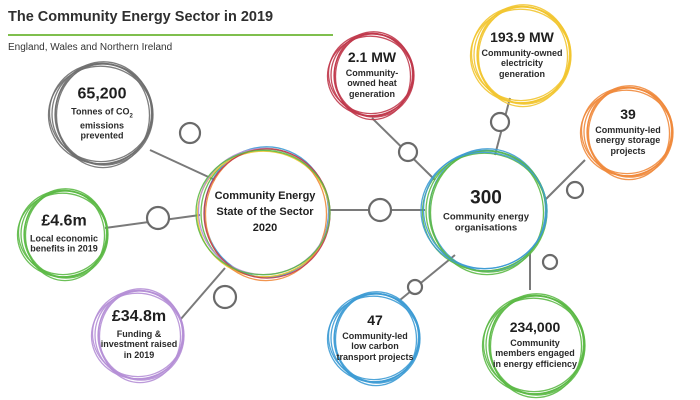 Image resolution: width=700 pixels, height=400 pixels. I want to click on hub-line-2: State of the Sector, so click(265, 212).